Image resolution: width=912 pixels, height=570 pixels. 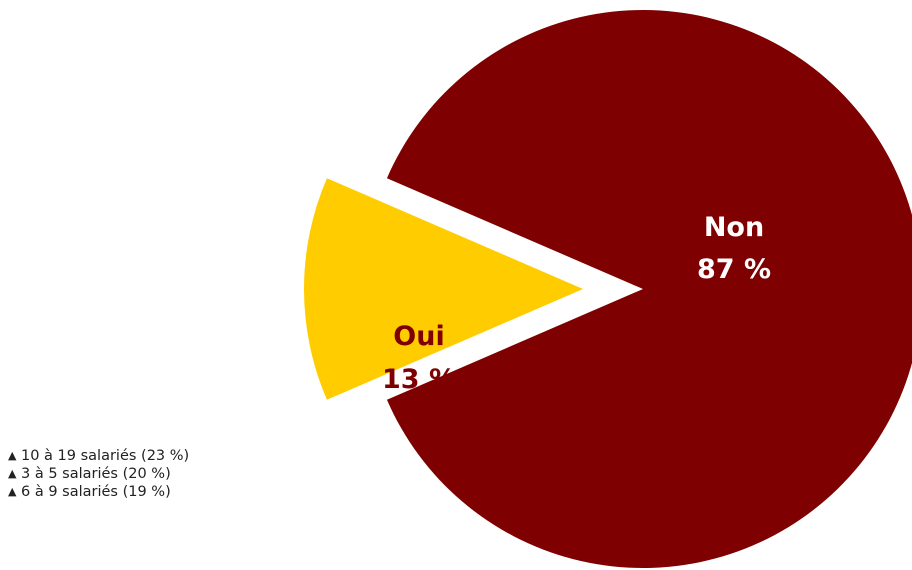 I want to click on breakdown-note: ▲ 10 à 19 salariés (23 %), so click(x=98, y=456).